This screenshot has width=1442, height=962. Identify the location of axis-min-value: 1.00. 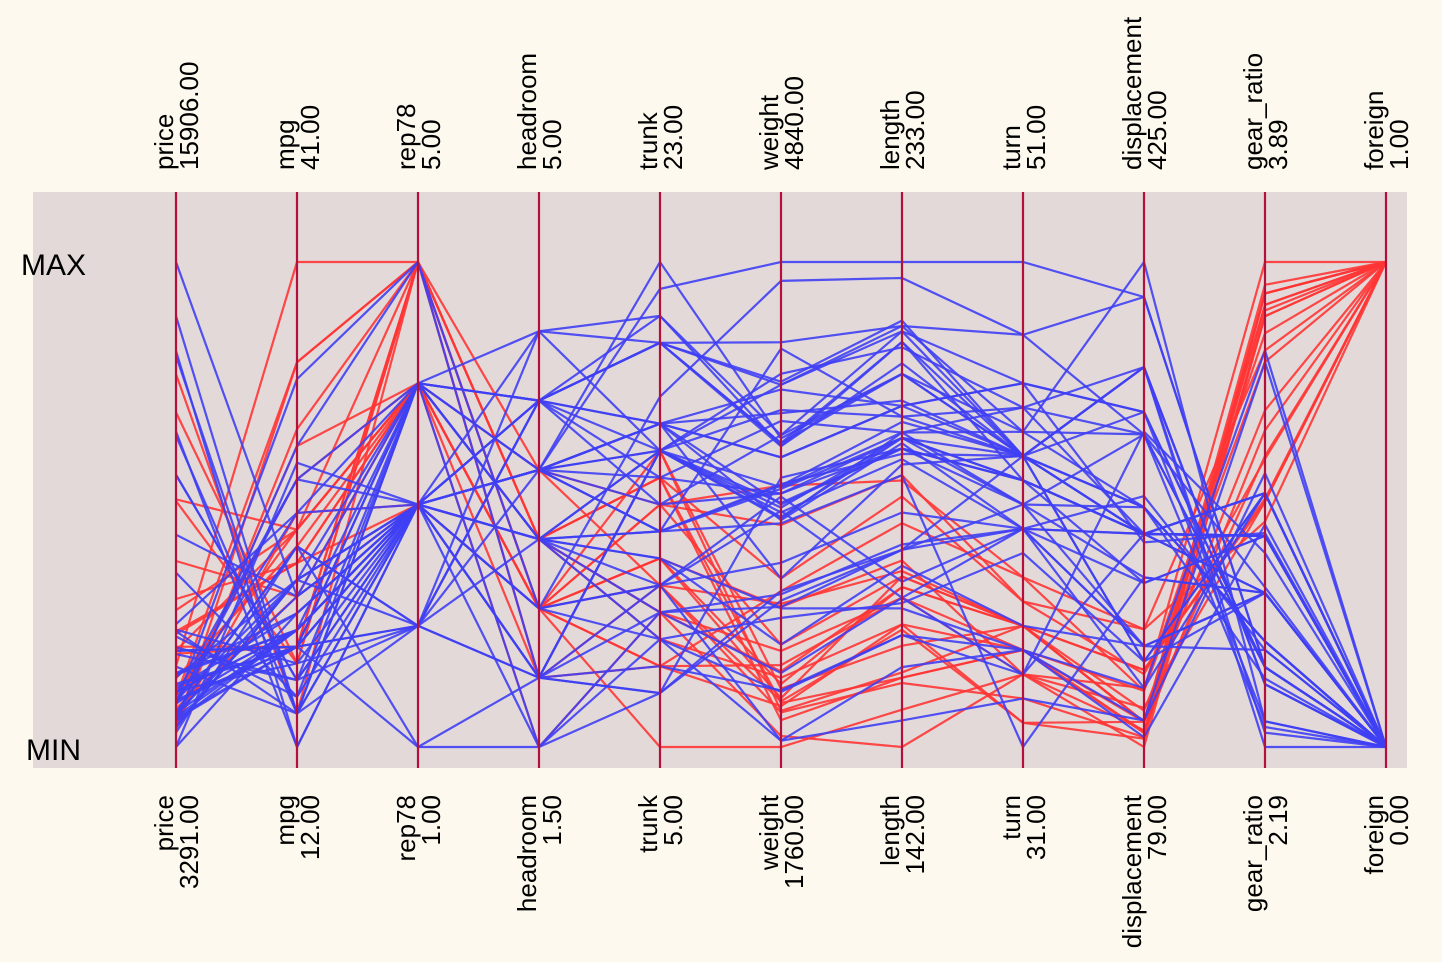
(431, 820).